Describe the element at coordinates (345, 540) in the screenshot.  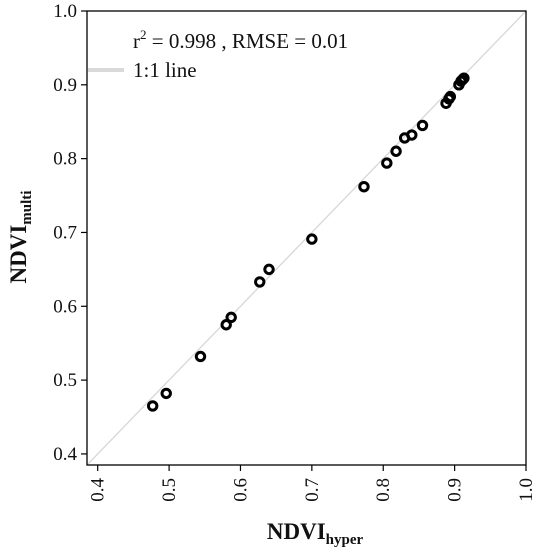
I see `x-axis-title-sub: hyper` at that location.